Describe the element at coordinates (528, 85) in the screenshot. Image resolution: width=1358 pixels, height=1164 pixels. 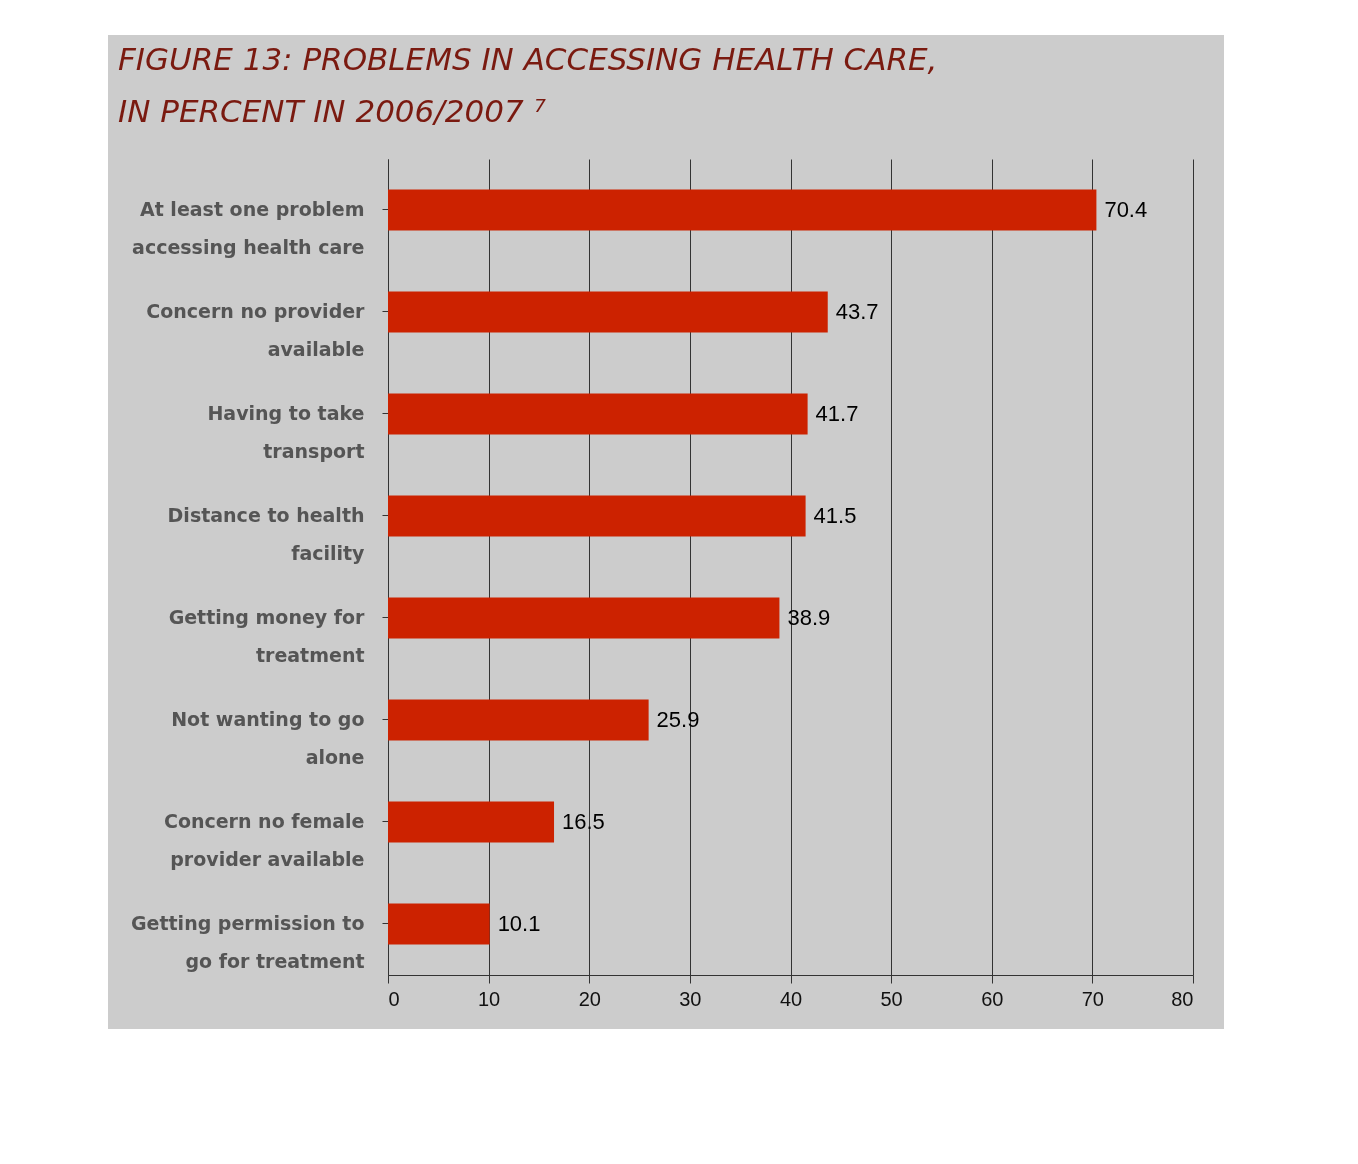
I see `chart-title: FIGURE 13: PROBLEMS IN ACCESSING HEALTH CARE, IN PERCENT IN 2006/2007 ⁷` at that location.